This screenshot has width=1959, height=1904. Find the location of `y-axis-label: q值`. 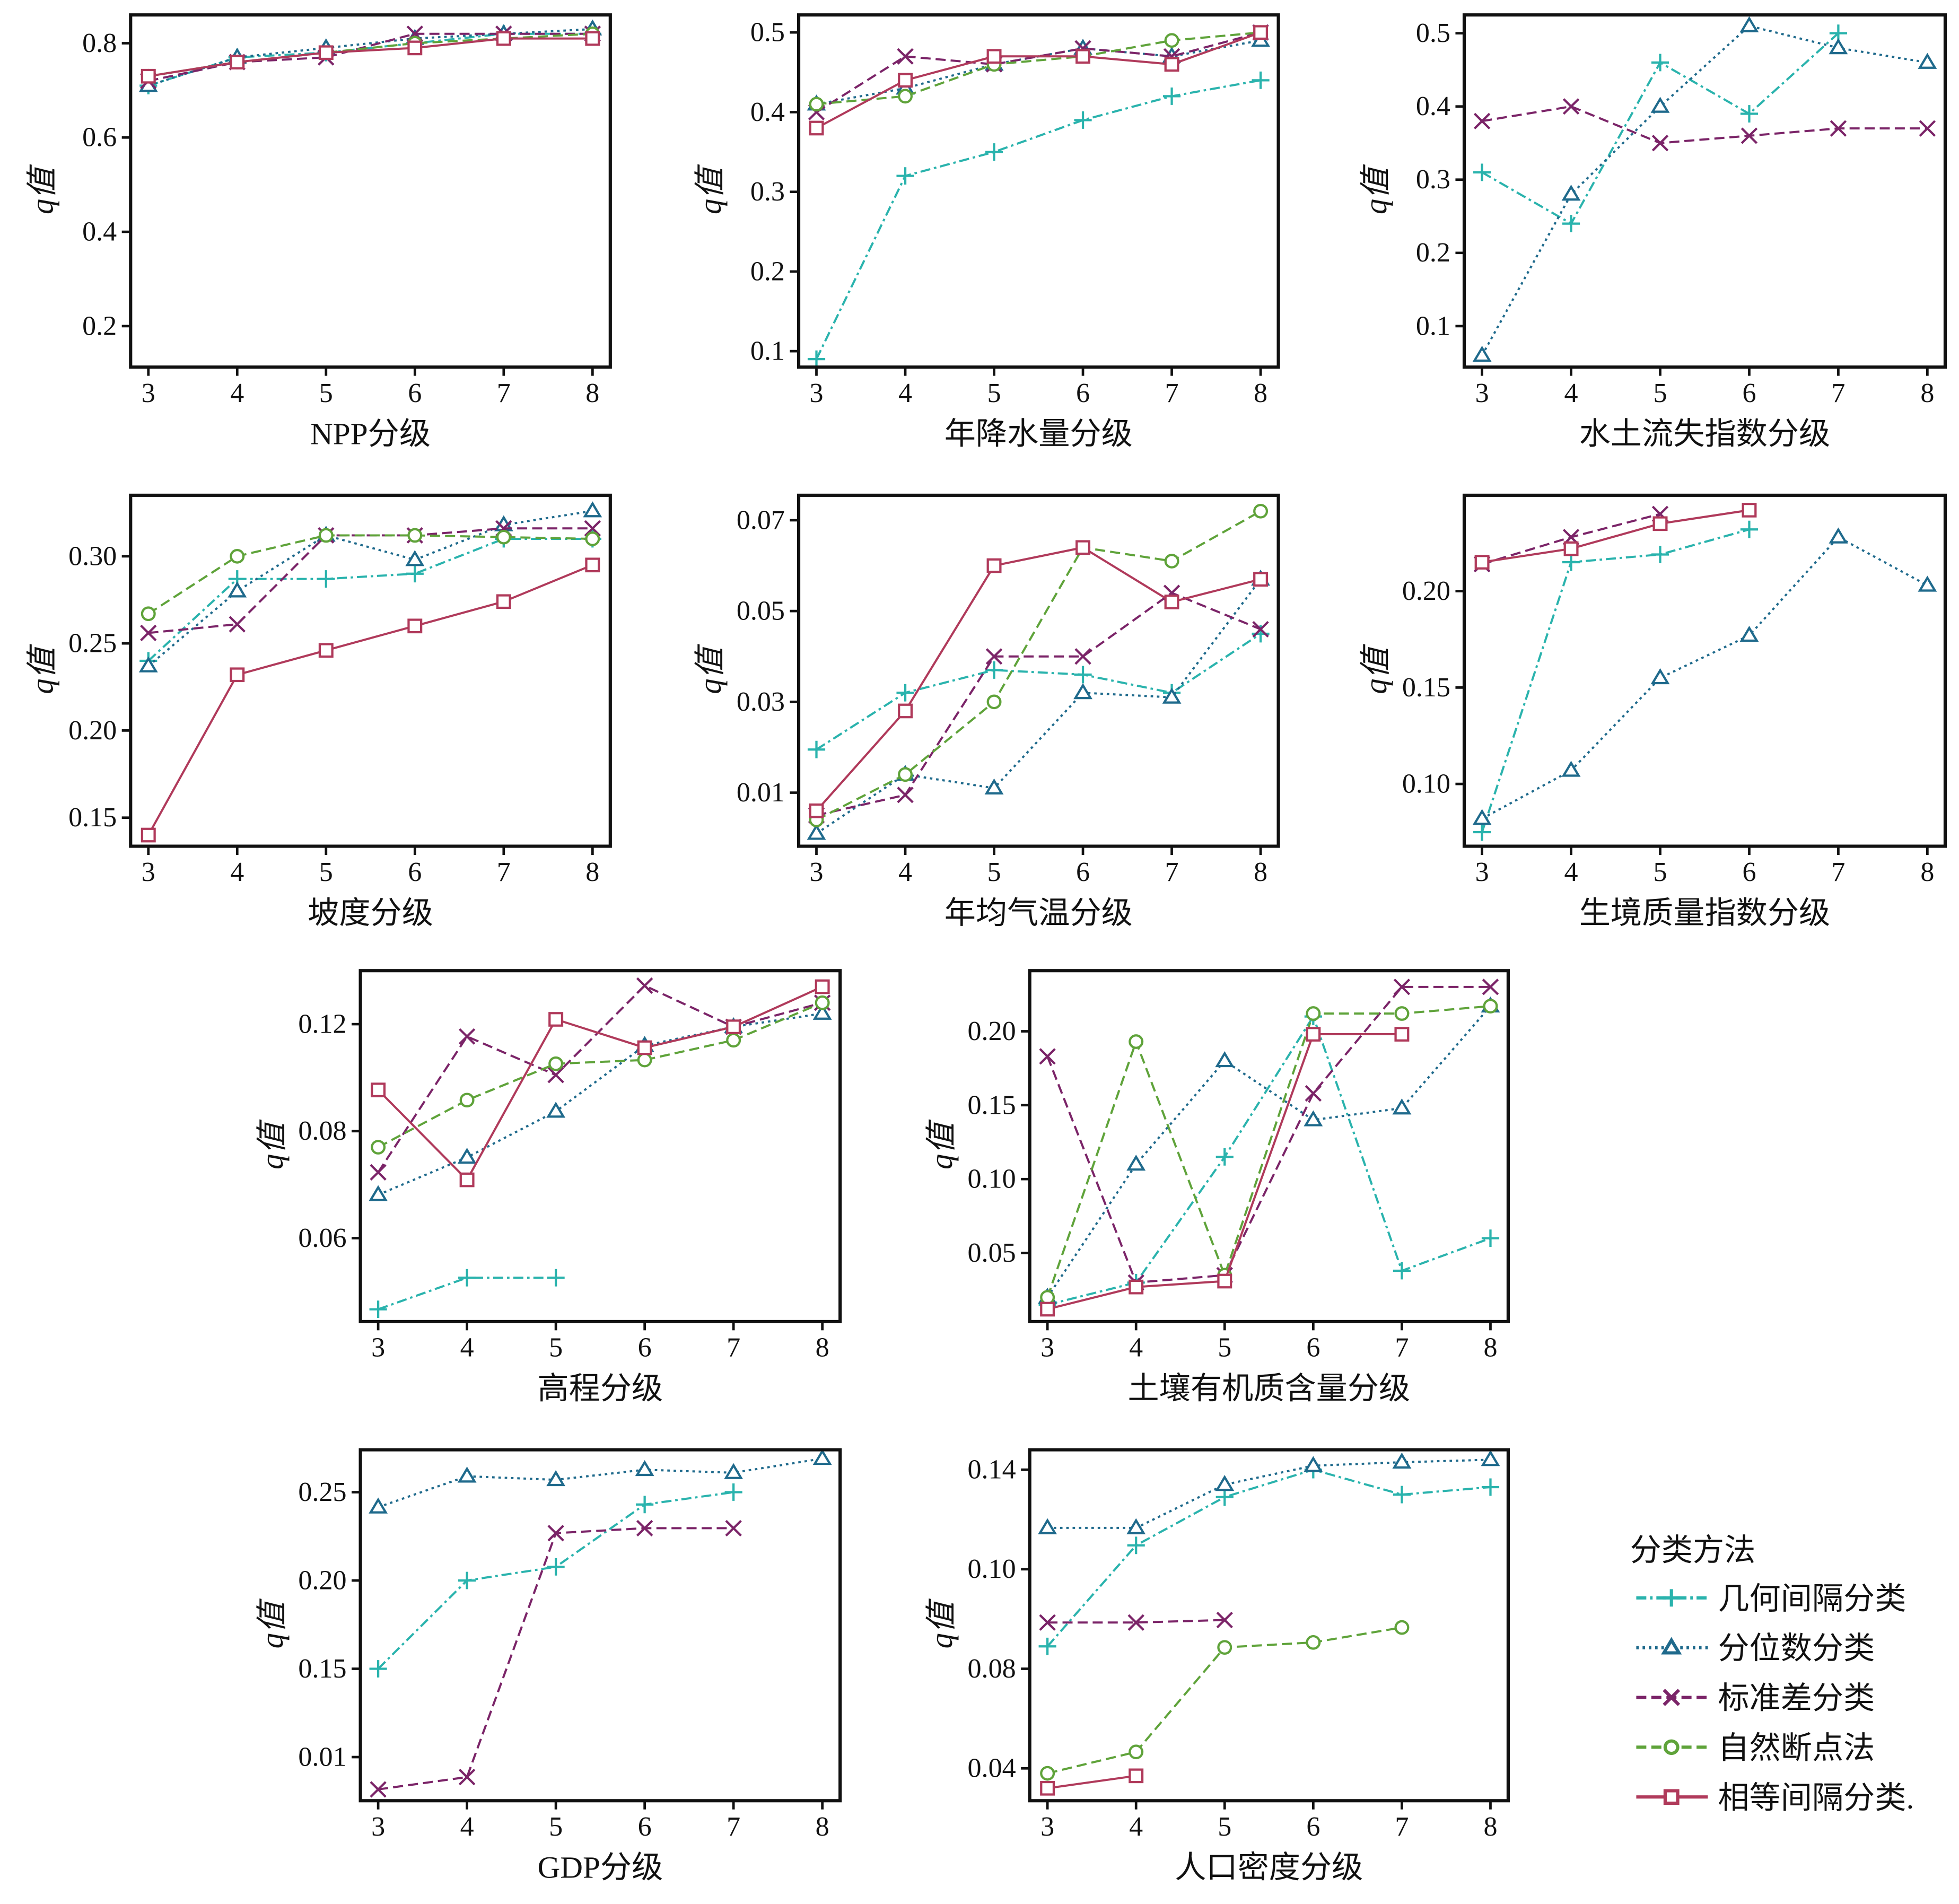

y-axis-label: q值 is located at coordinates (941, 1623).